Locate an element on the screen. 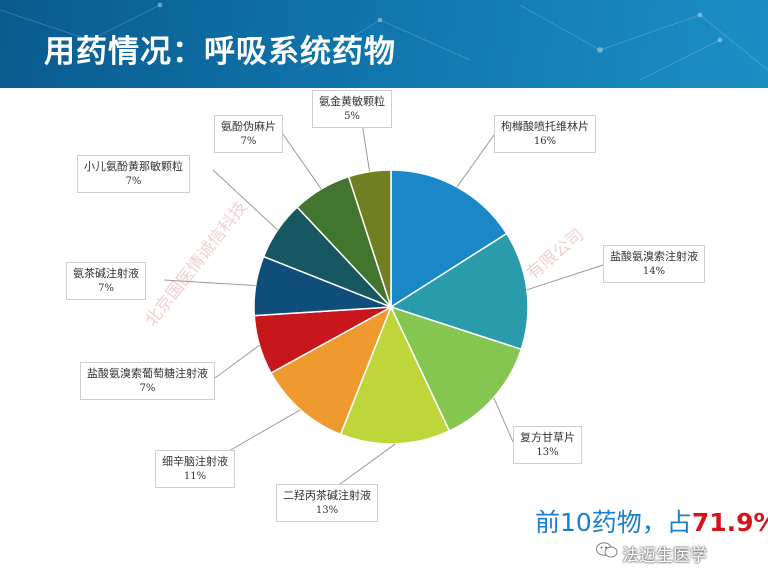 Image resolution: width=768 pixels, height=575 pixels. pie-label-name: 复方甘草片 is located at coordinates (547, 437).